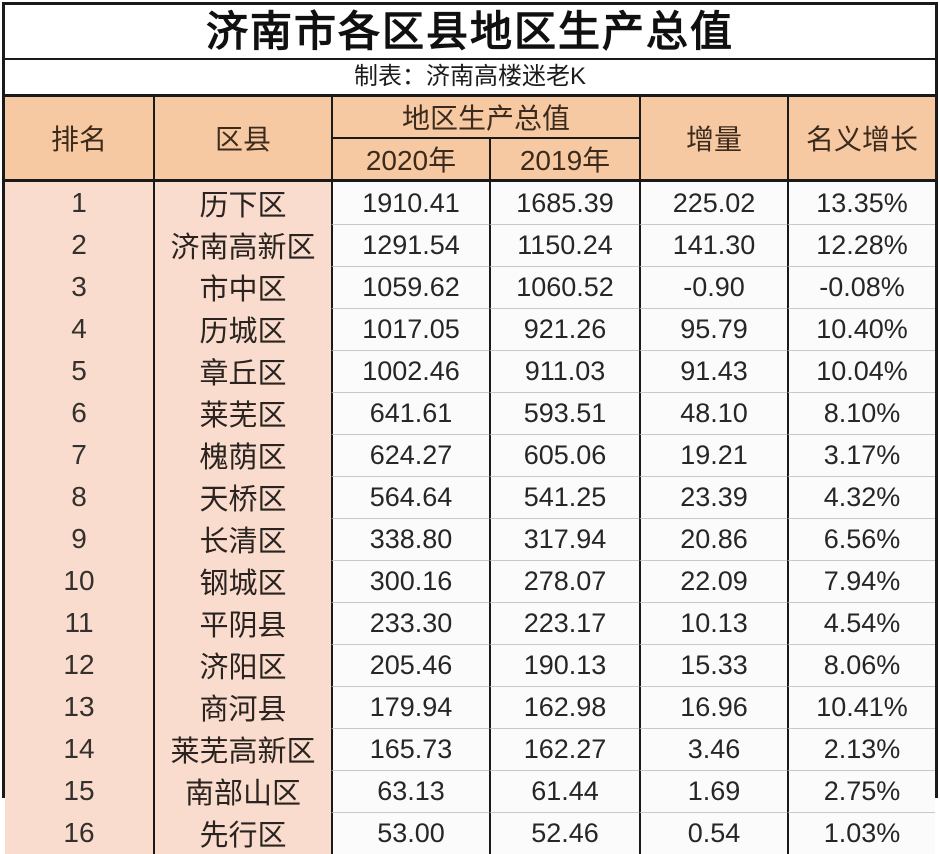  I want to click on district-cell: 济阳区, so click(242, 665).